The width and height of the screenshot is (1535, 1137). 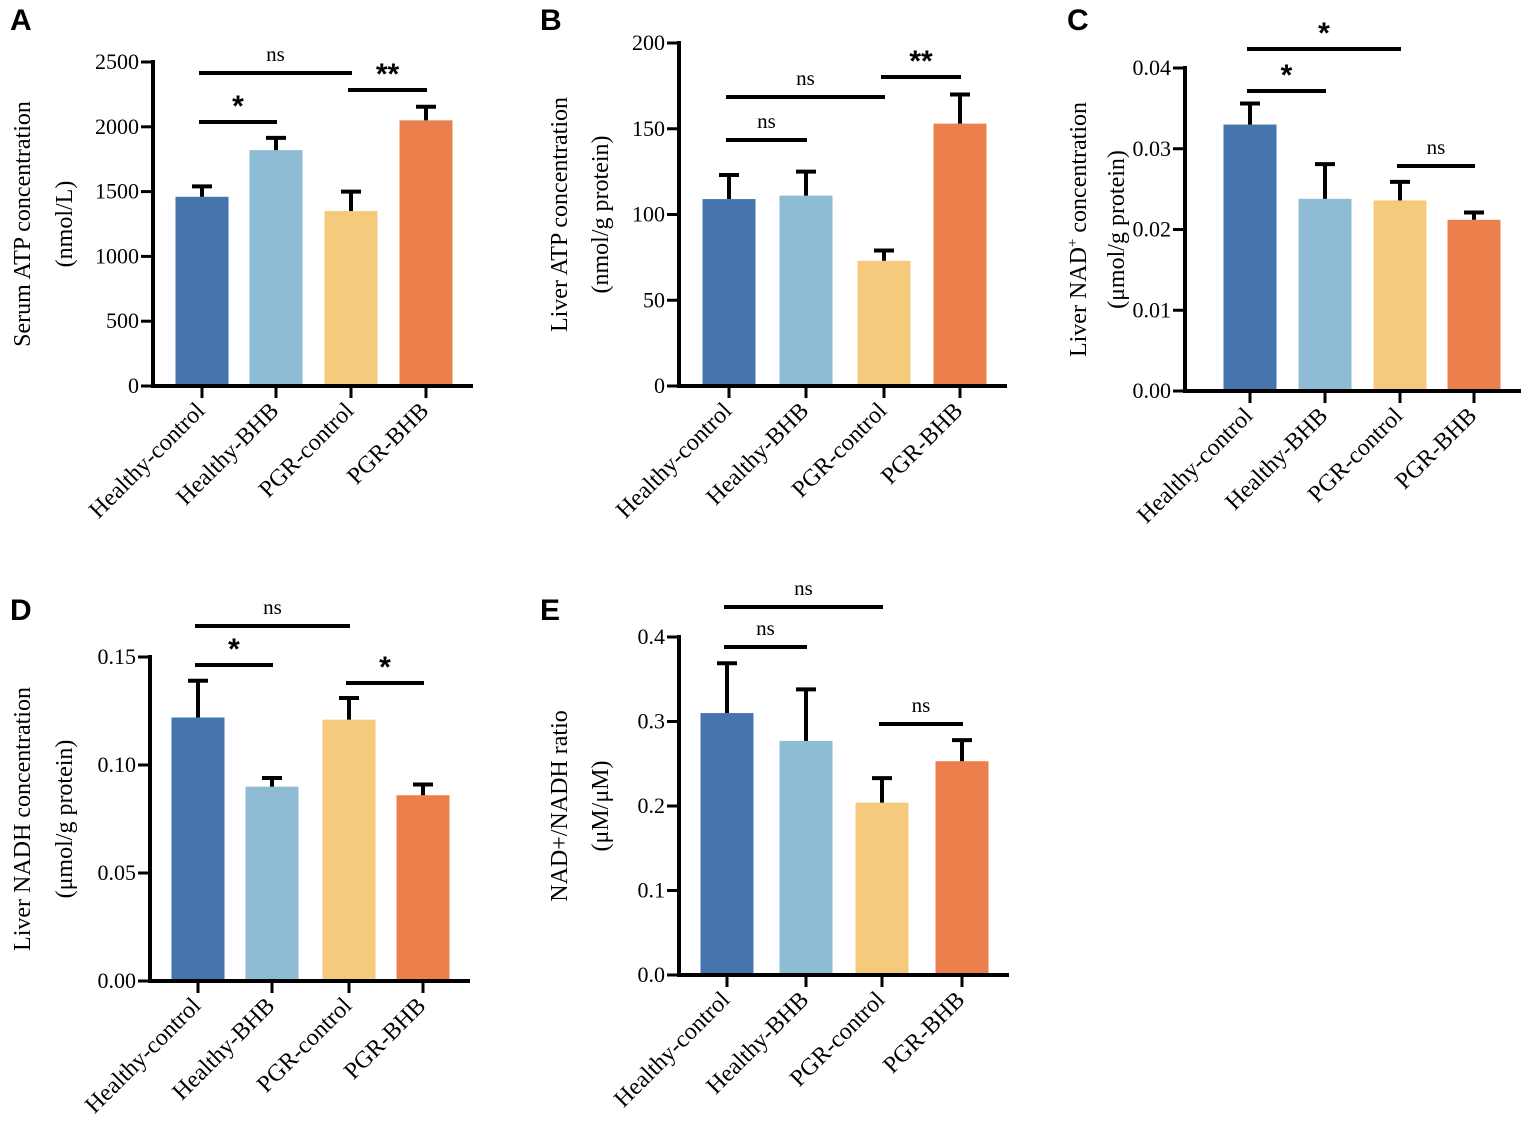 I want to click on y-tick-label: 0.0, so click(x=652, y=974).